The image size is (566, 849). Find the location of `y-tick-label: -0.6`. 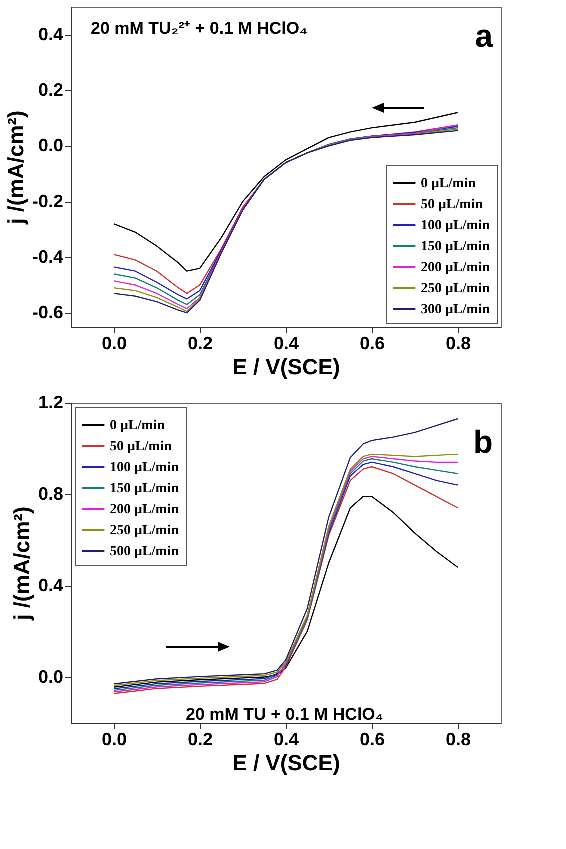

y-tick-label: -0.6 is located at coordinates (48, 312).